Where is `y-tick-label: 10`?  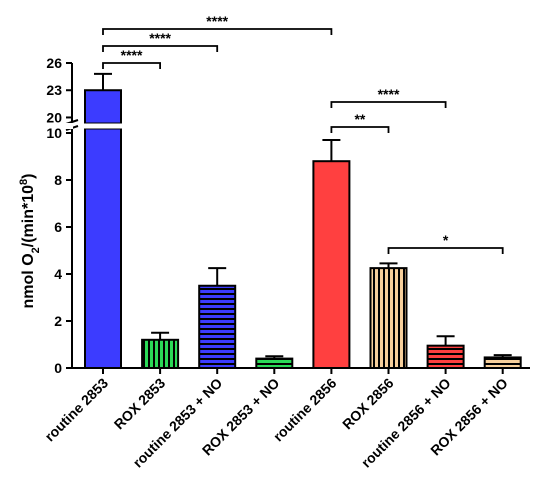 y-tick-label: 10 is located at coordinates (54, 133).